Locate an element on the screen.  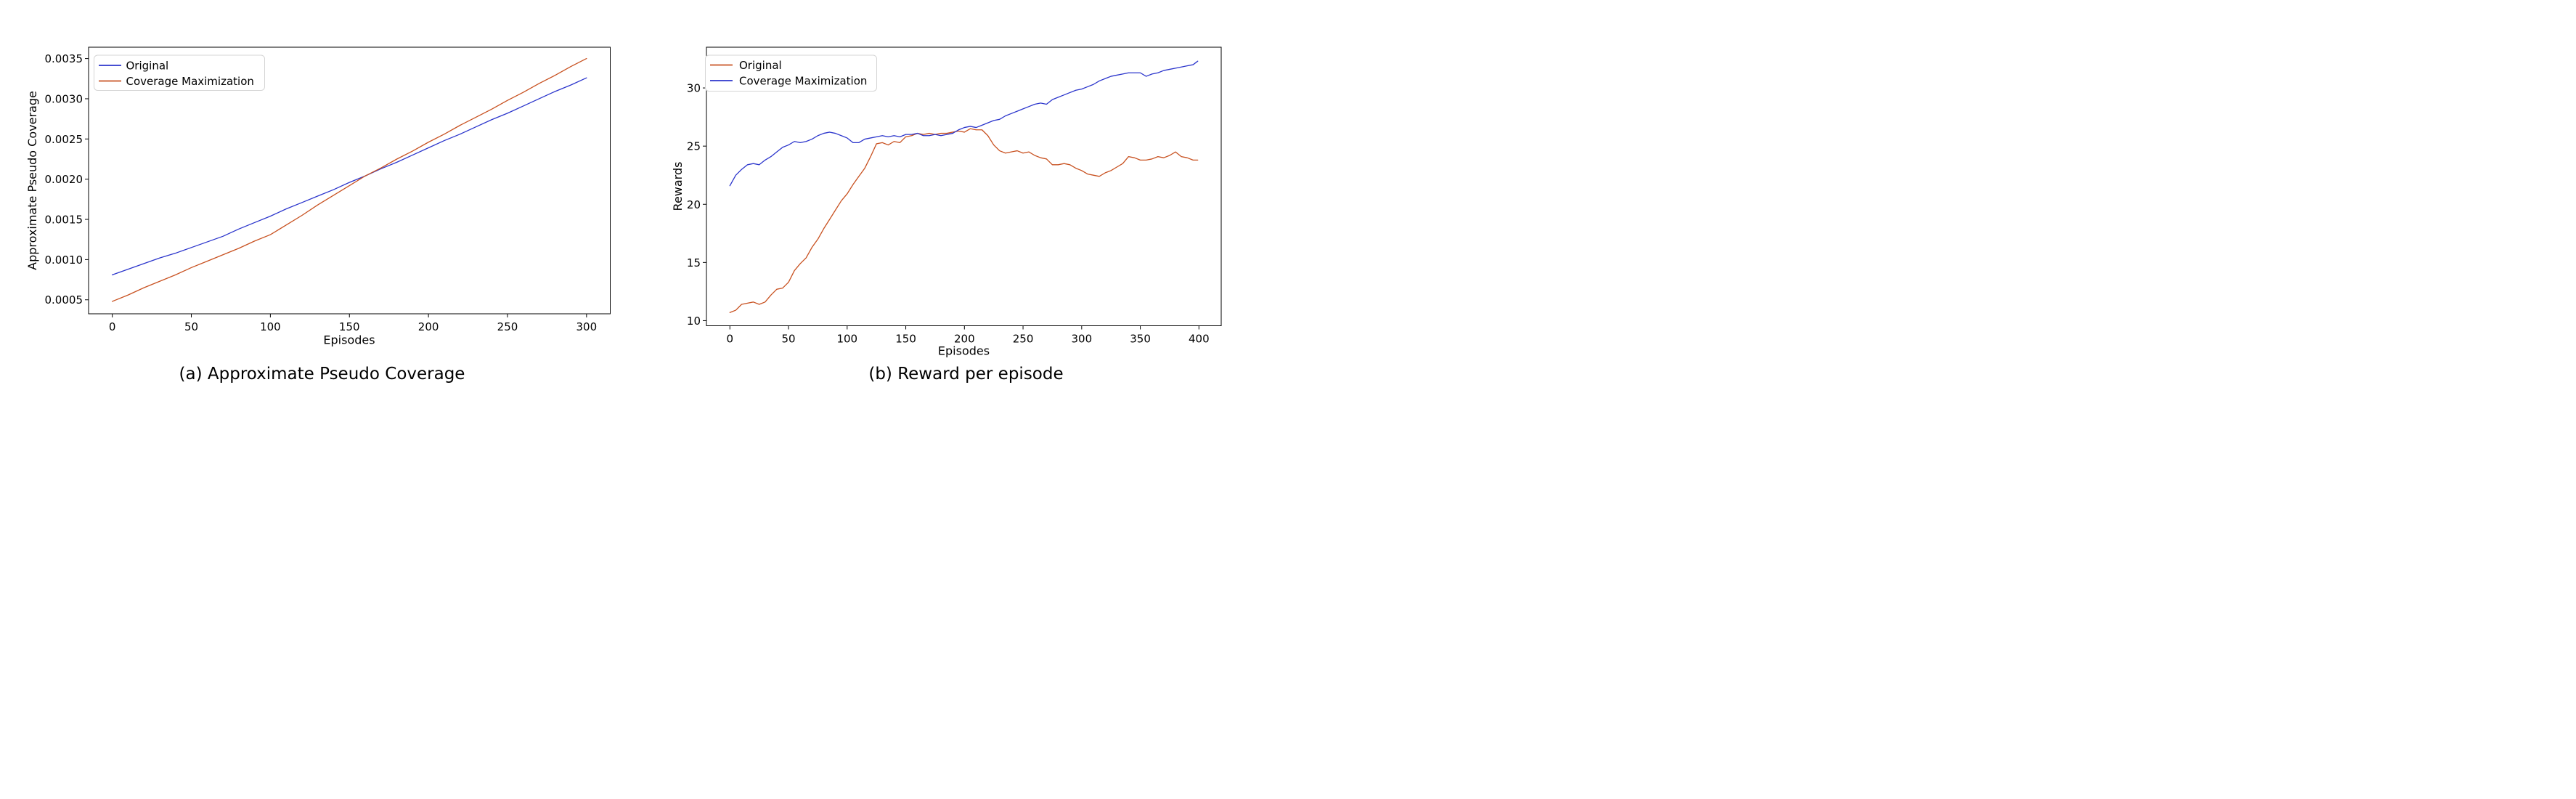
y-tick-label: 0.0025 is located at coordinates (64, 139).